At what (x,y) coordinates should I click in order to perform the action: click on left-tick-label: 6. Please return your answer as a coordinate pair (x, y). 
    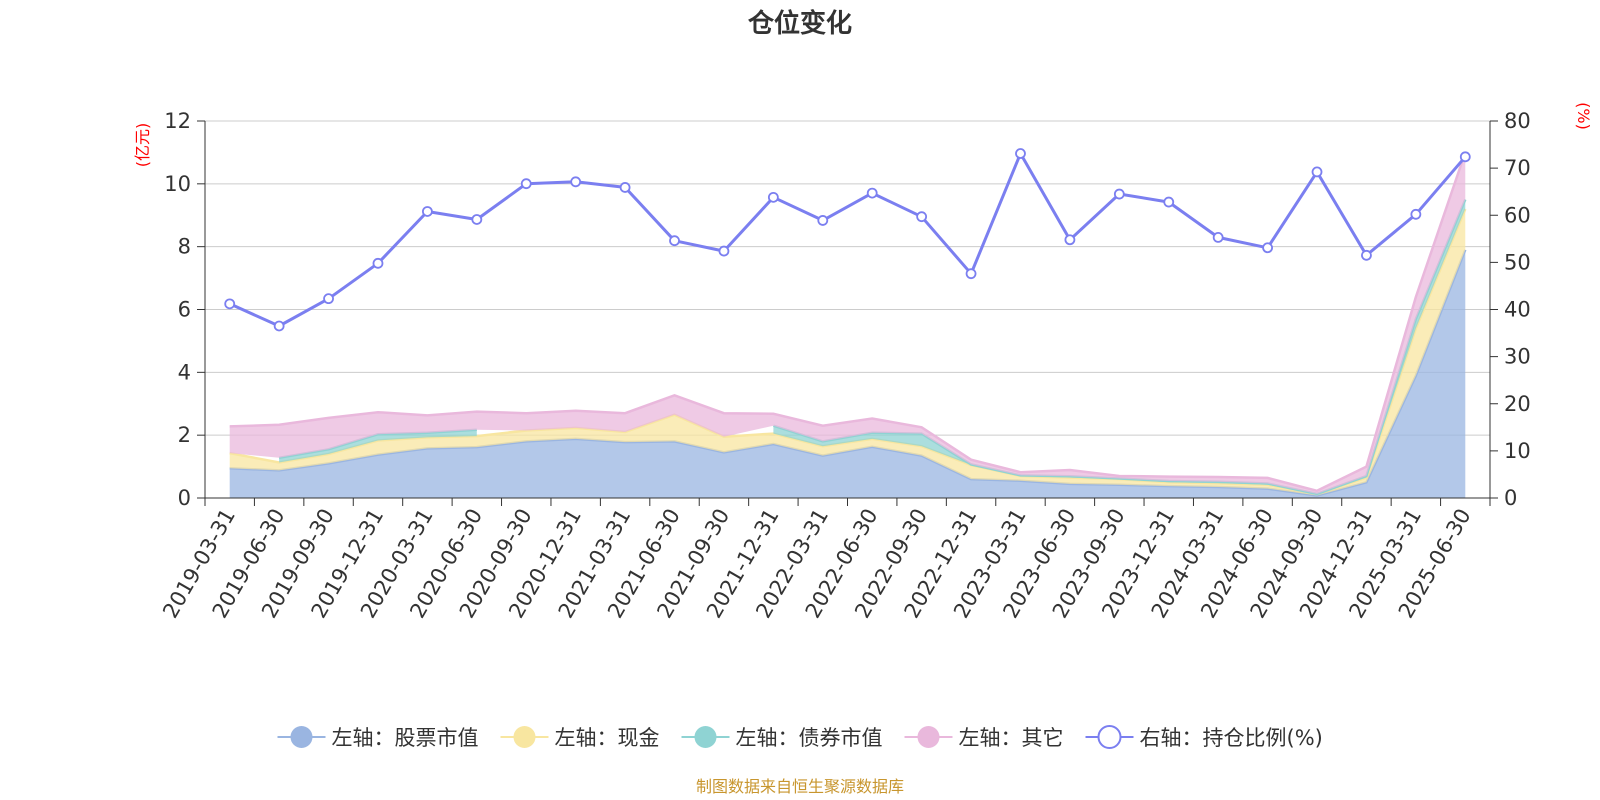
    Looking at the image, I should click on (184, 310).